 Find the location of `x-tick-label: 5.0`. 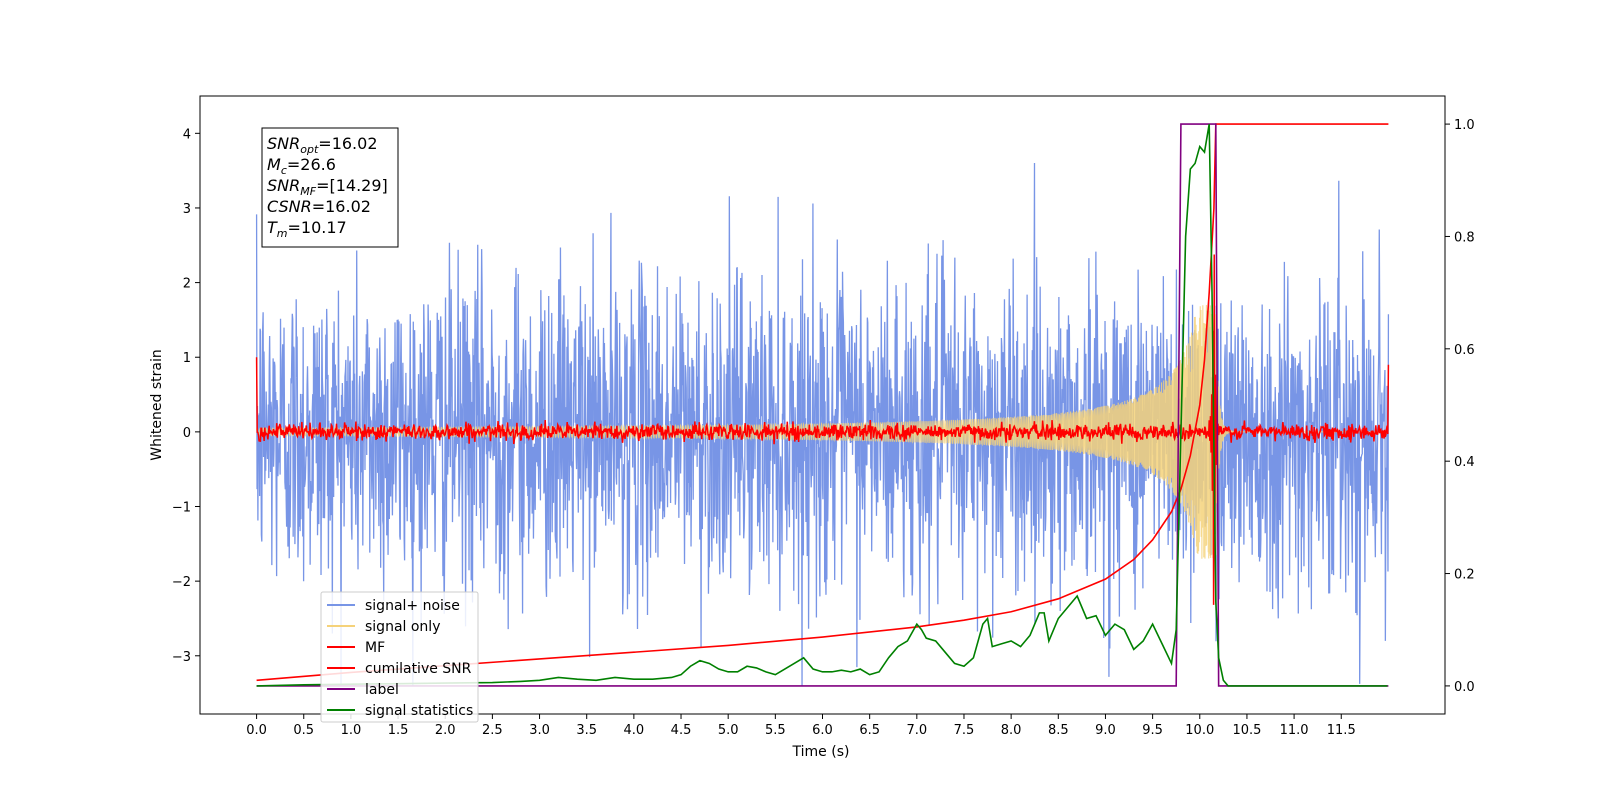

x-tick-label: 5.0 is located at coordinates (728, 730).